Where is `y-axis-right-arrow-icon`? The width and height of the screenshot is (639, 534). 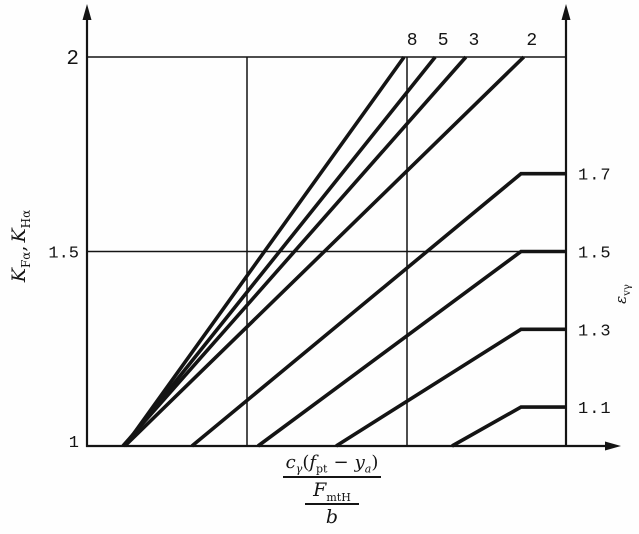 y-axis-right-arrow-icon is located at coordinates (566, 12).